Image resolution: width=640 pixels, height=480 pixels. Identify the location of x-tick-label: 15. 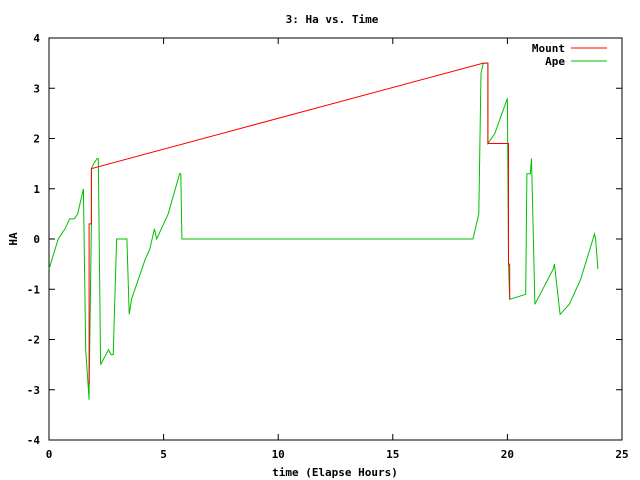
(392, 454).